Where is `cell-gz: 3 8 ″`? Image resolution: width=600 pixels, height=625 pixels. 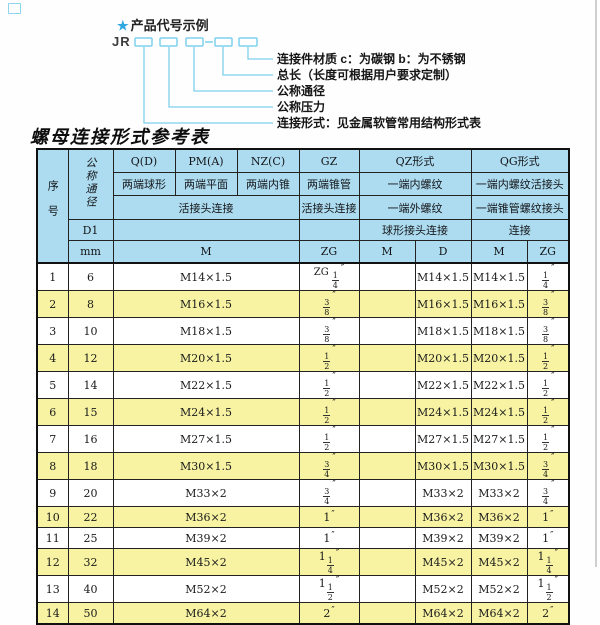 cell-gz: 3 8 ″ is located at coordinates (329, 304).